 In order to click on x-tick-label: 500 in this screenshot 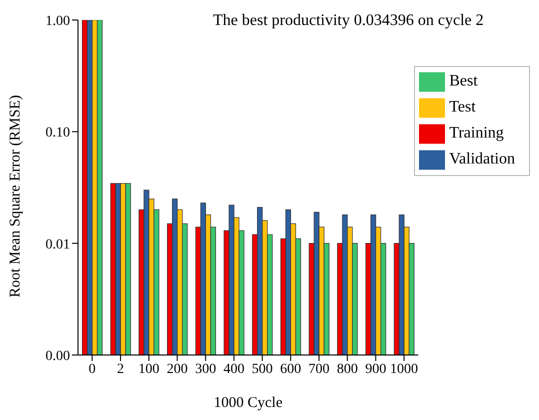, I will do `click(262, 369)`.